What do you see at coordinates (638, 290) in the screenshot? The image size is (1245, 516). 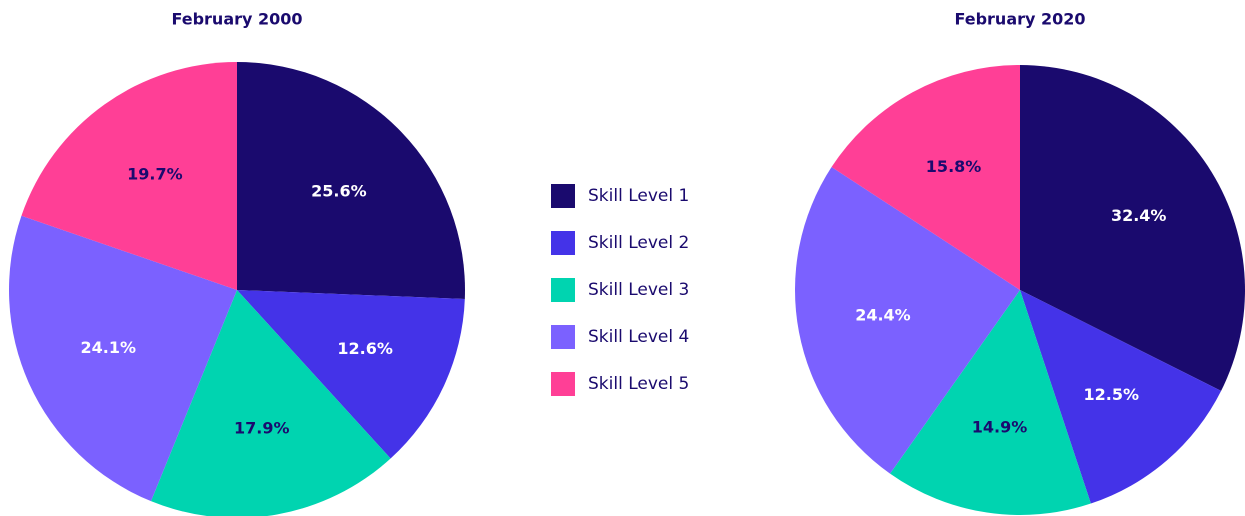 I see `legend-label: Skill Level 3` at bounding box center [638, 290].